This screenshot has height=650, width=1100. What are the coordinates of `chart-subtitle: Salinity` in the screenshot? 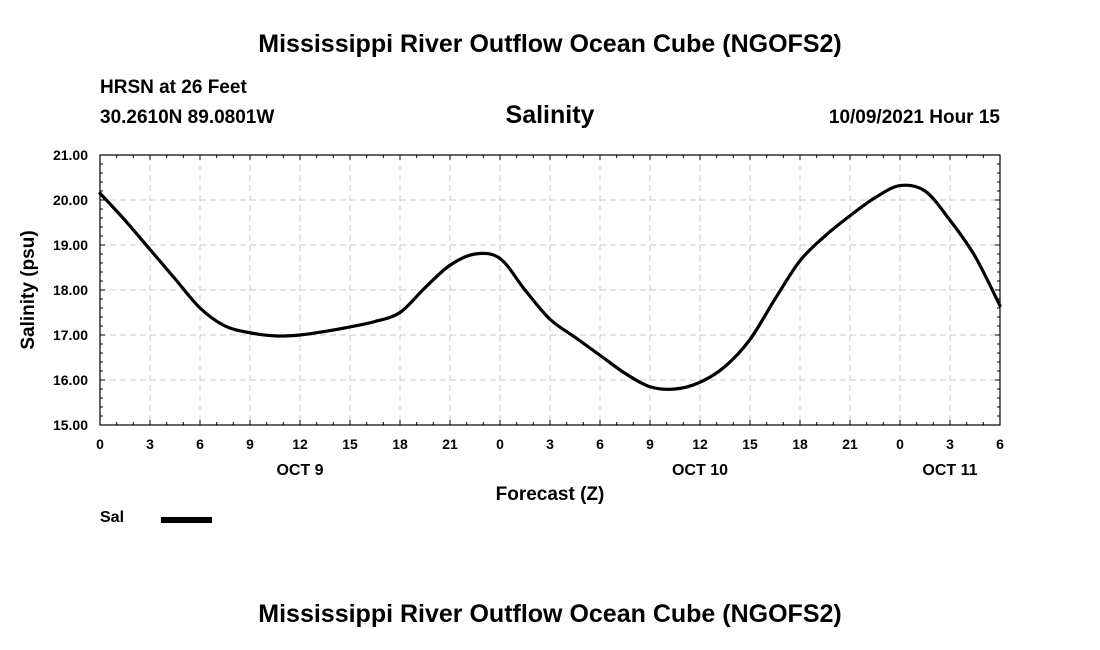 It's located at (550, 115).